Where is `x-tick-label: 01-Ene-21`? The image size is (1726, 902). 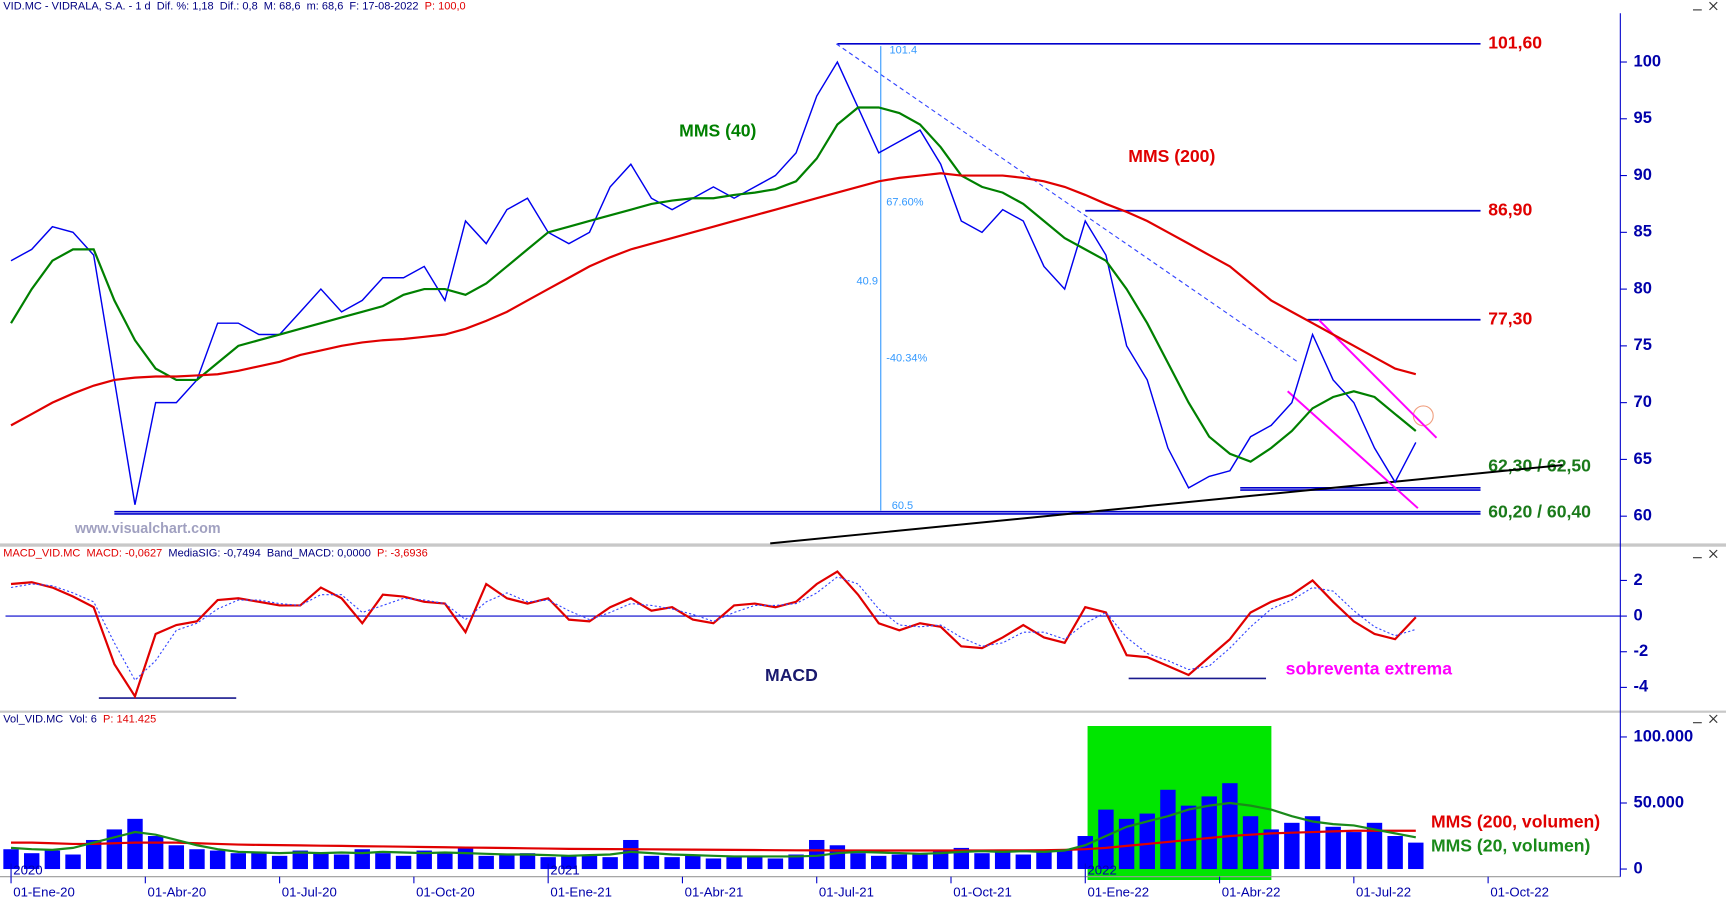
x-tick-label: 01-Ene-21 is located at coordinates (581, 892).